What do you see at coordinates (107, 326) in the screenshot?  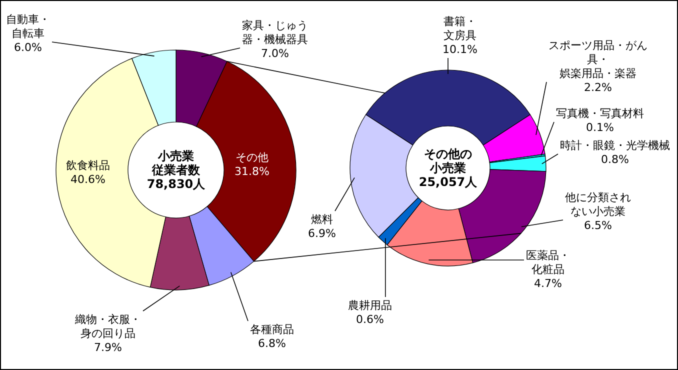 I see `slice-label: 織物・衣服・身の回り品` at bounding box center [107, 326].